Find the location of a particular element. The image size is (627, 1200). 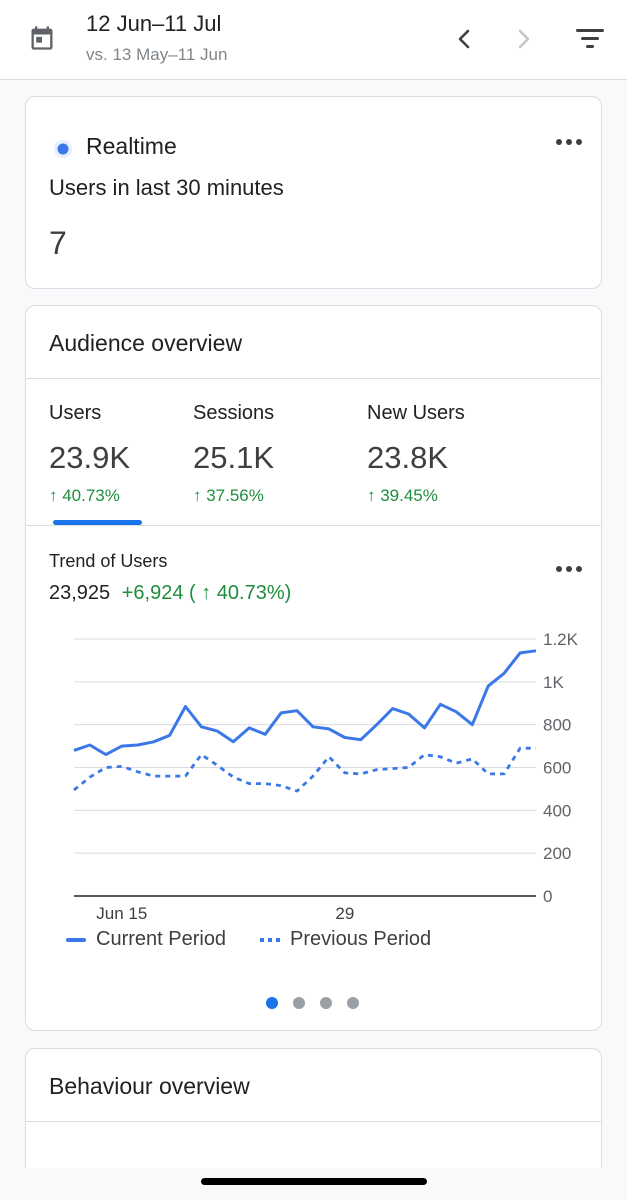

trend-delta: +6,924 ( ↑ 40.73%) is located at coordinates (206, 593).